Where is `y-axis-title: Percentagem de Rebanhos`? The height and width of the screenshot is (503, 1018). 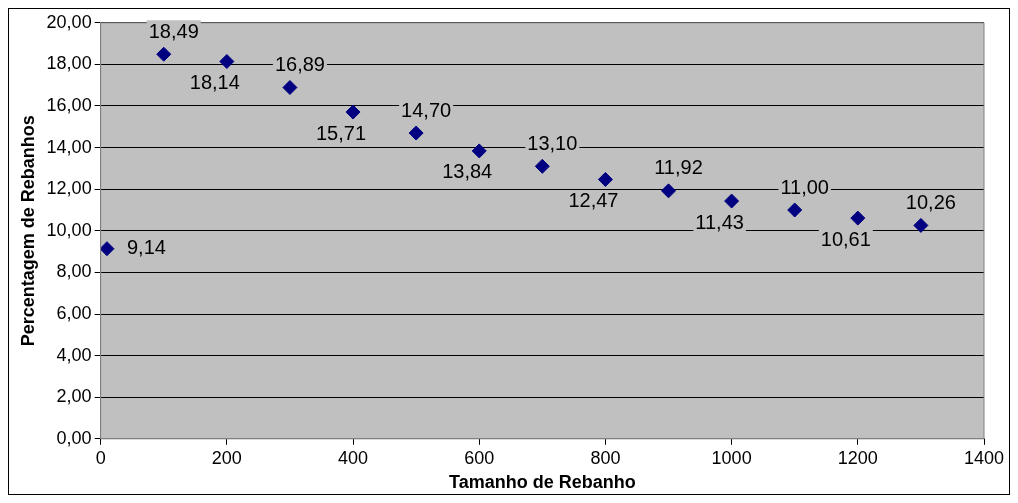 y-axis-title: Percentagem de Rebanhos is located at coordinates (27, 231).